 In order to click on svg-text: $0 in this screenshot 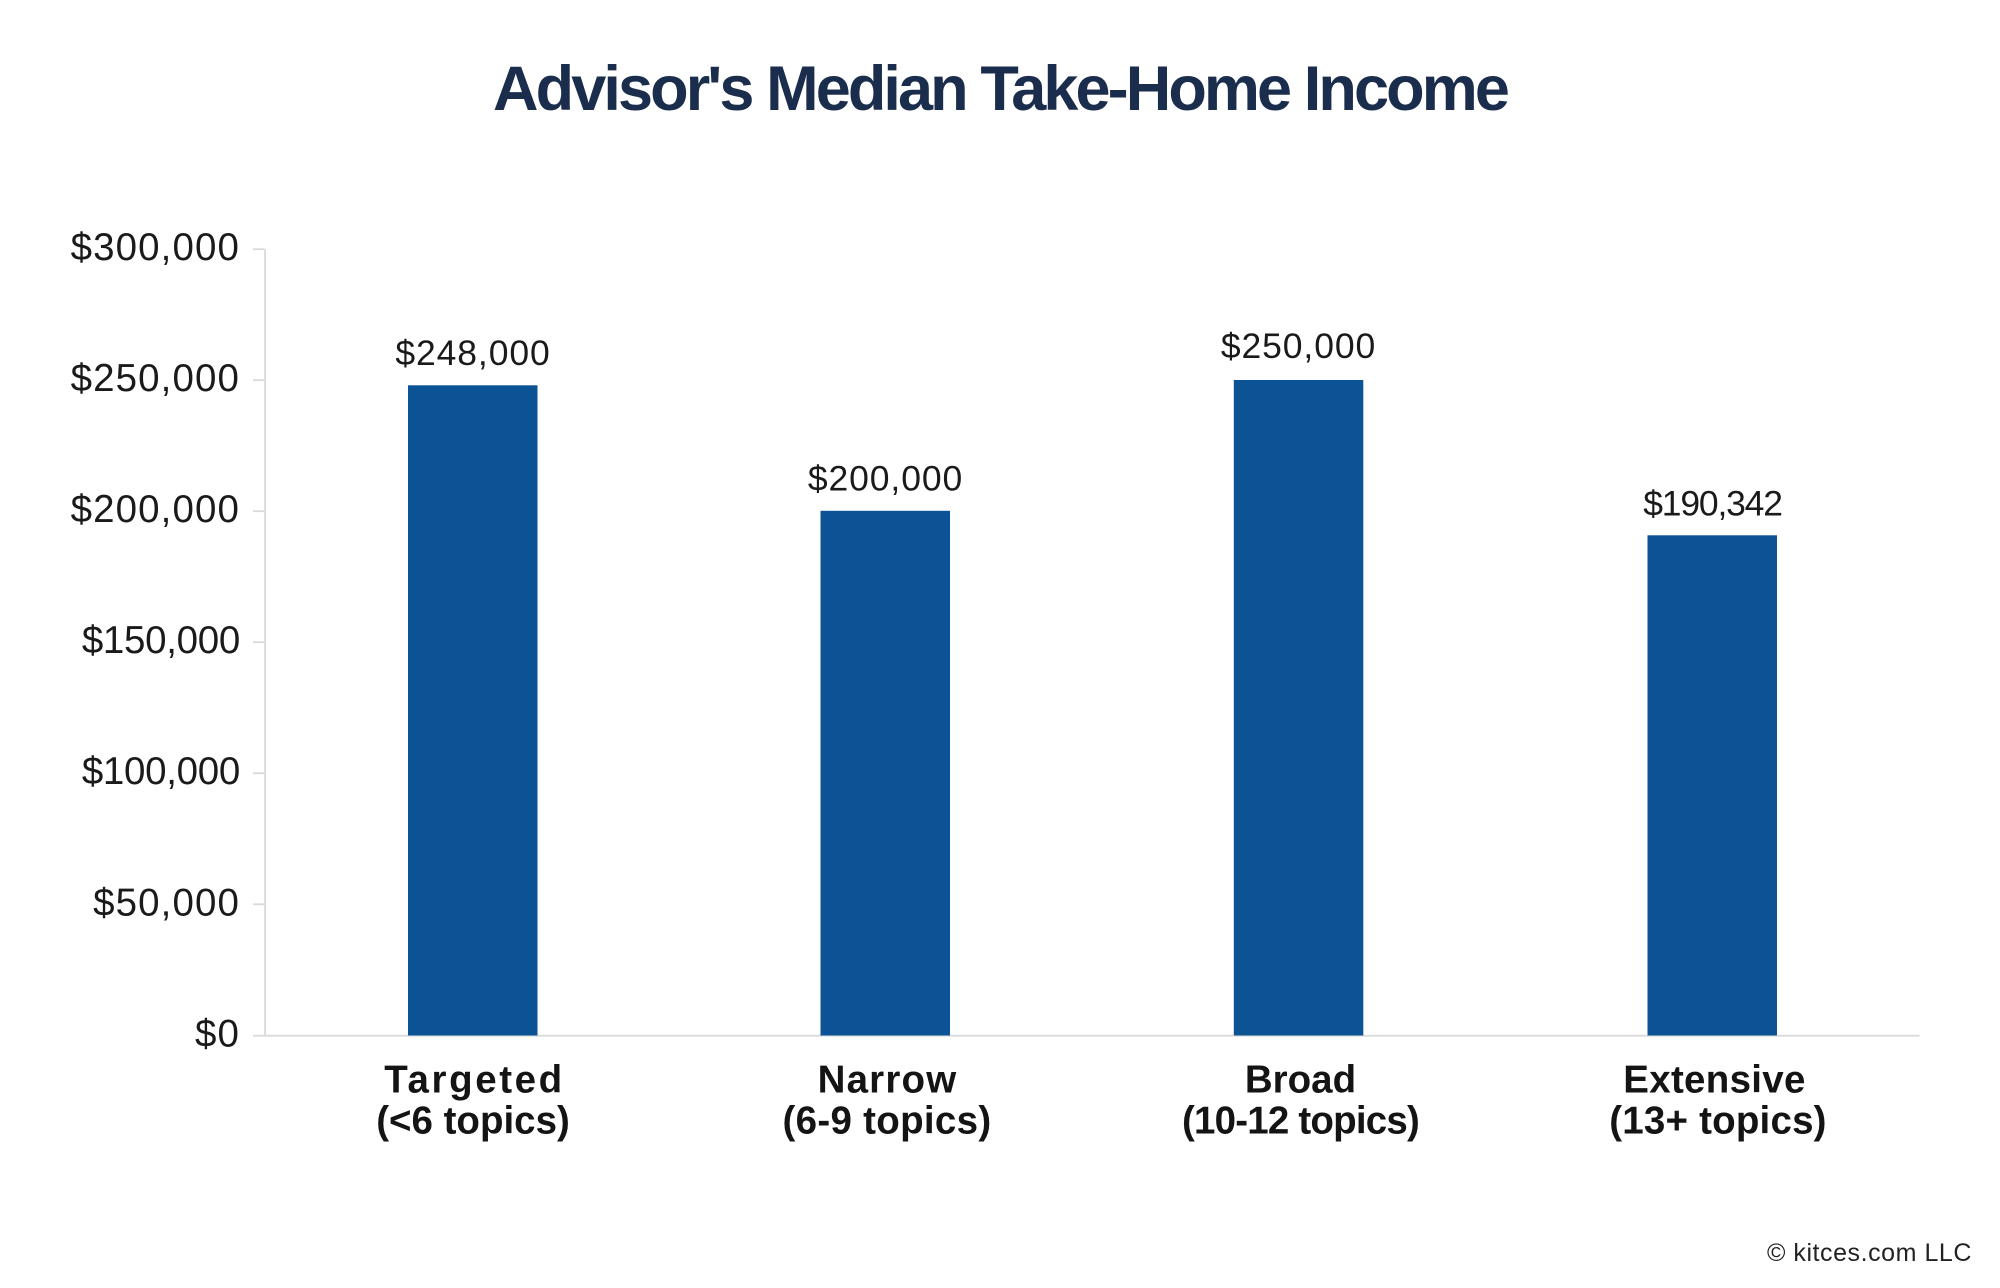, I will do `click(217, 1033)`.